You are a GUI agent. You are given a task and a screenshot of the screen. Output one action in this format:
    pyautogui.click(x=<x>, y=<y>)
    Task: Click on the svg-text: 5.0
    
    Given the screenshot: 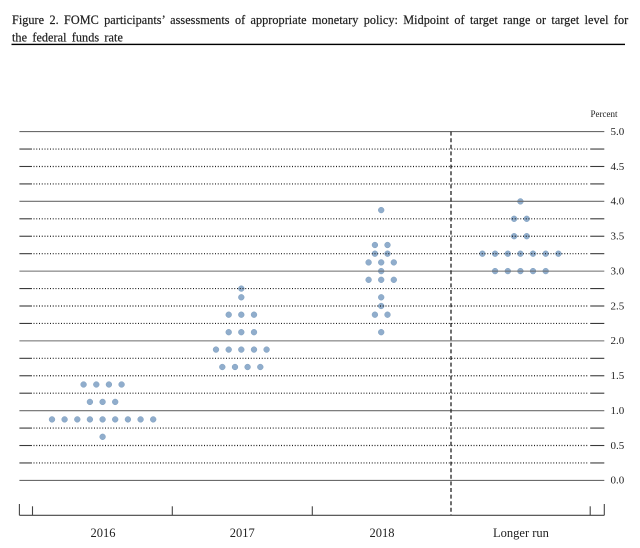 What is the action you would take?
    pyautogui.click(x=618, y=132)
    